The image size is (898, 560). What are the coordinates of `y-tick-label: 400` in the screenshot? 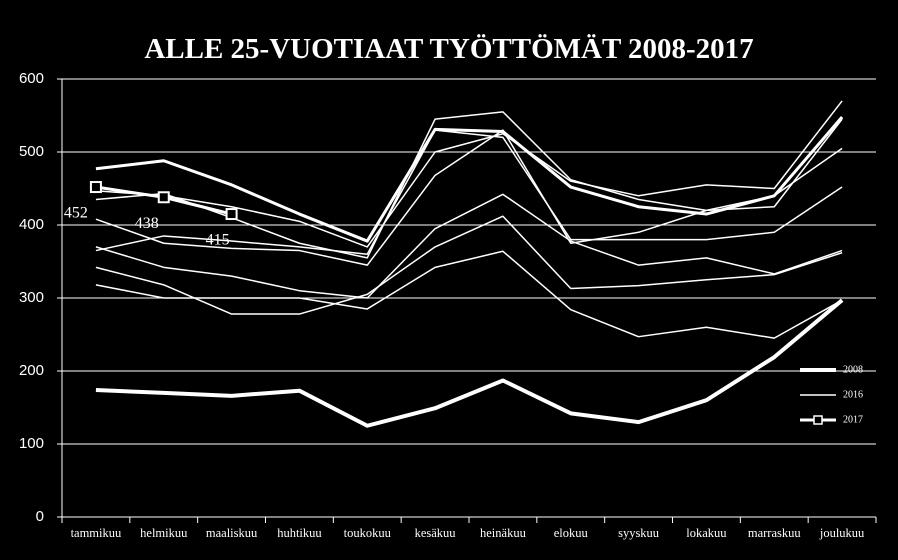 It's located at (31, 224).